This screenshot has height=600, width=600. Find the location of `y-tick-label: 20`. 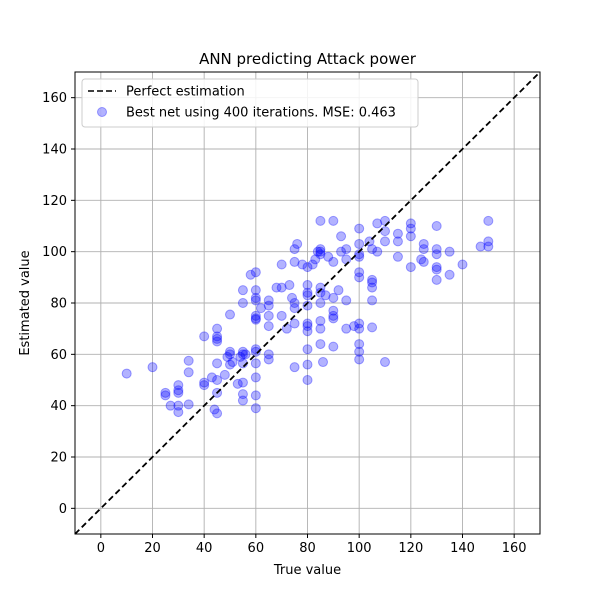

y-tick-label: 20 is located at coordinates (58, 458).